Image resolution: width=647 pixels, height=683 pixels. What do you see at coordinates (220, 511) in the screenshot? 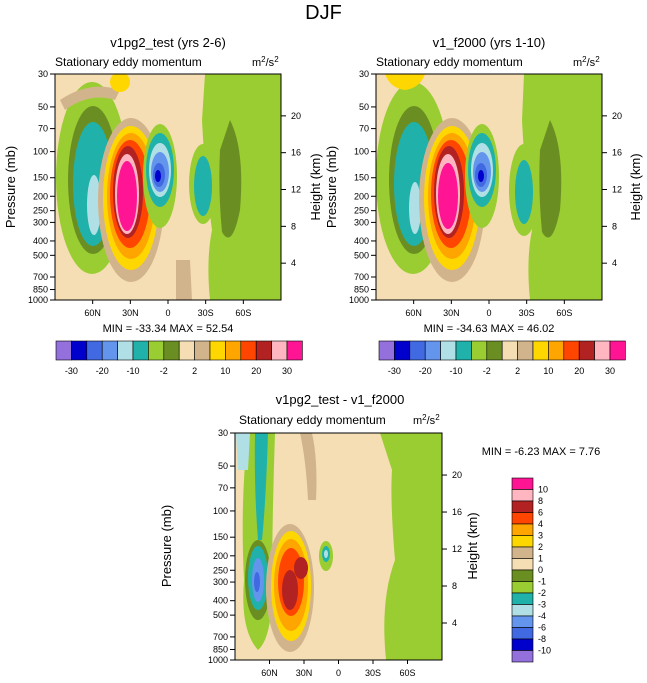
I see `y-tick-label: 100` at bounding box center [220, 511].